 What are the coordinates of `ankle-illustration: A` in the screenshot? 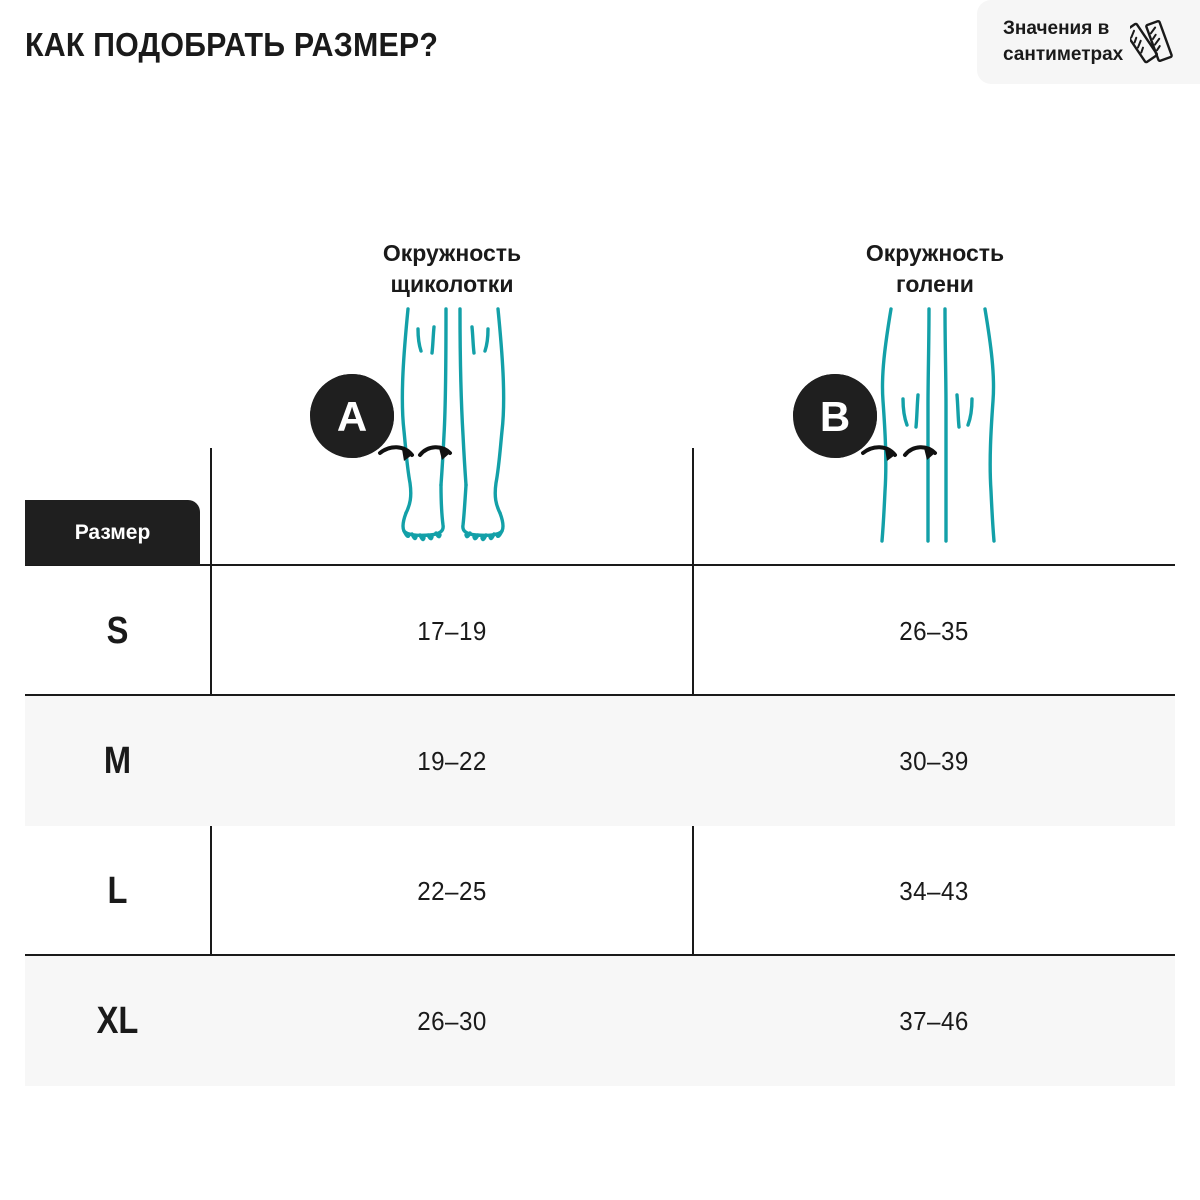 It's located at (450, 425).